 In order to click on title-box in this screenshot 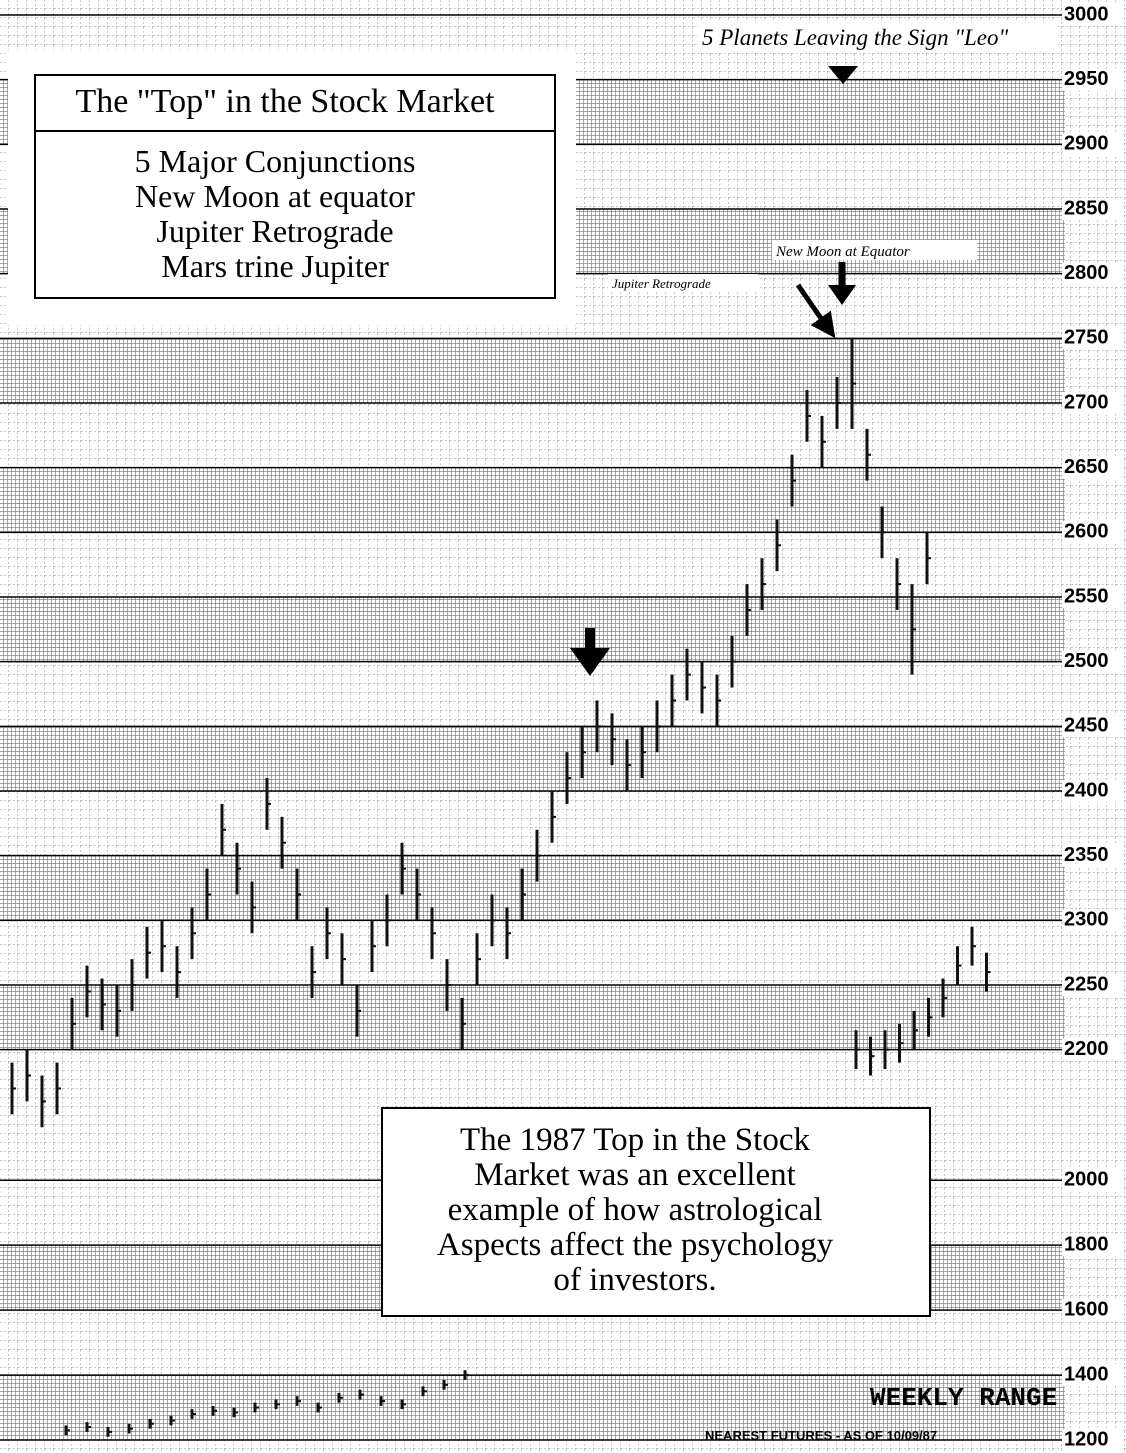, I will do `click(295, 186)`.